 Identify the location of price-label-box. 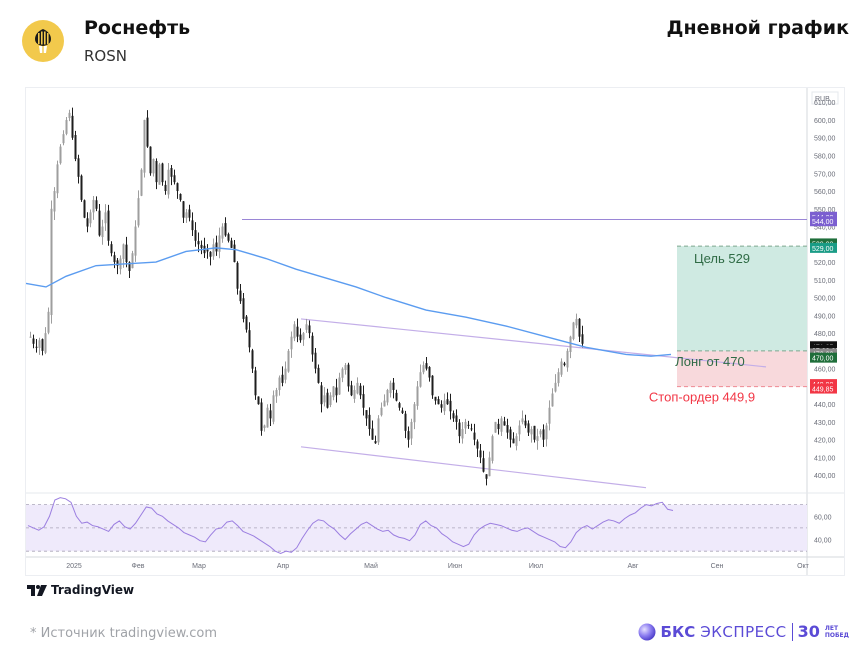
(823, 221).